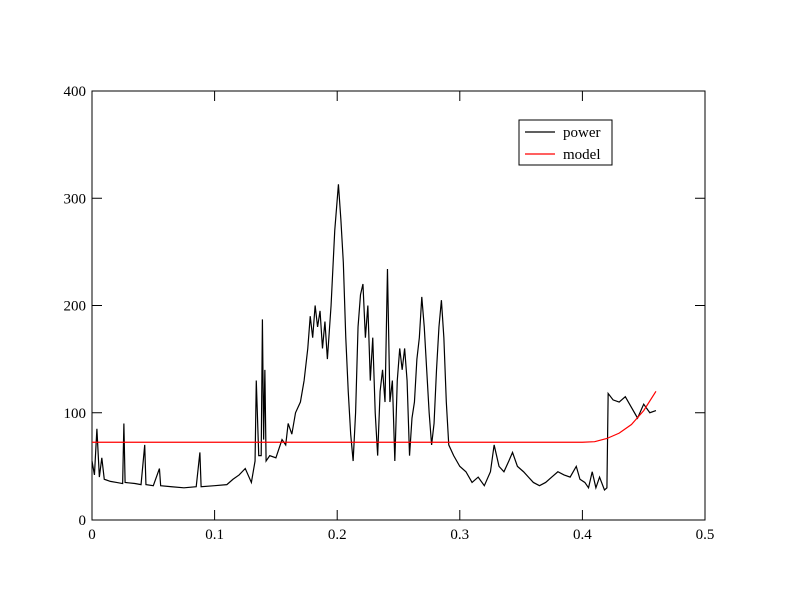 The height and width of the screenshot is (612, 792). What do you see at coordinates (582, 535) in the screenshot?
I see `x-tick-label: 0.4` at bounding box center [582, 535].